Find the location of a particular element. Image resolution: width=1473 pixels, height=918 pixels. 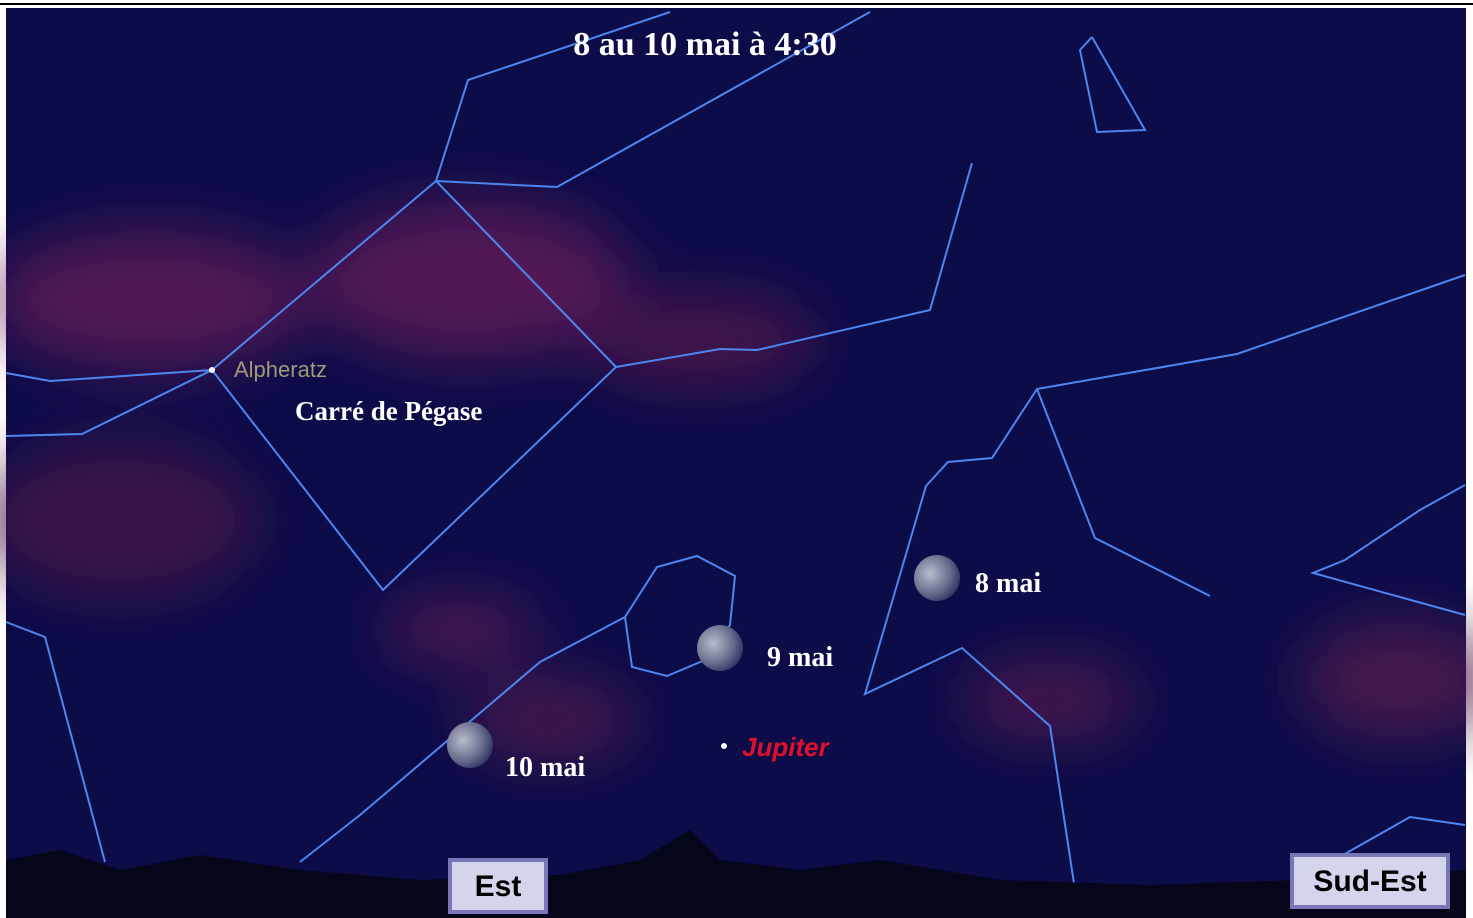

star is located at coordinates (212, 370).